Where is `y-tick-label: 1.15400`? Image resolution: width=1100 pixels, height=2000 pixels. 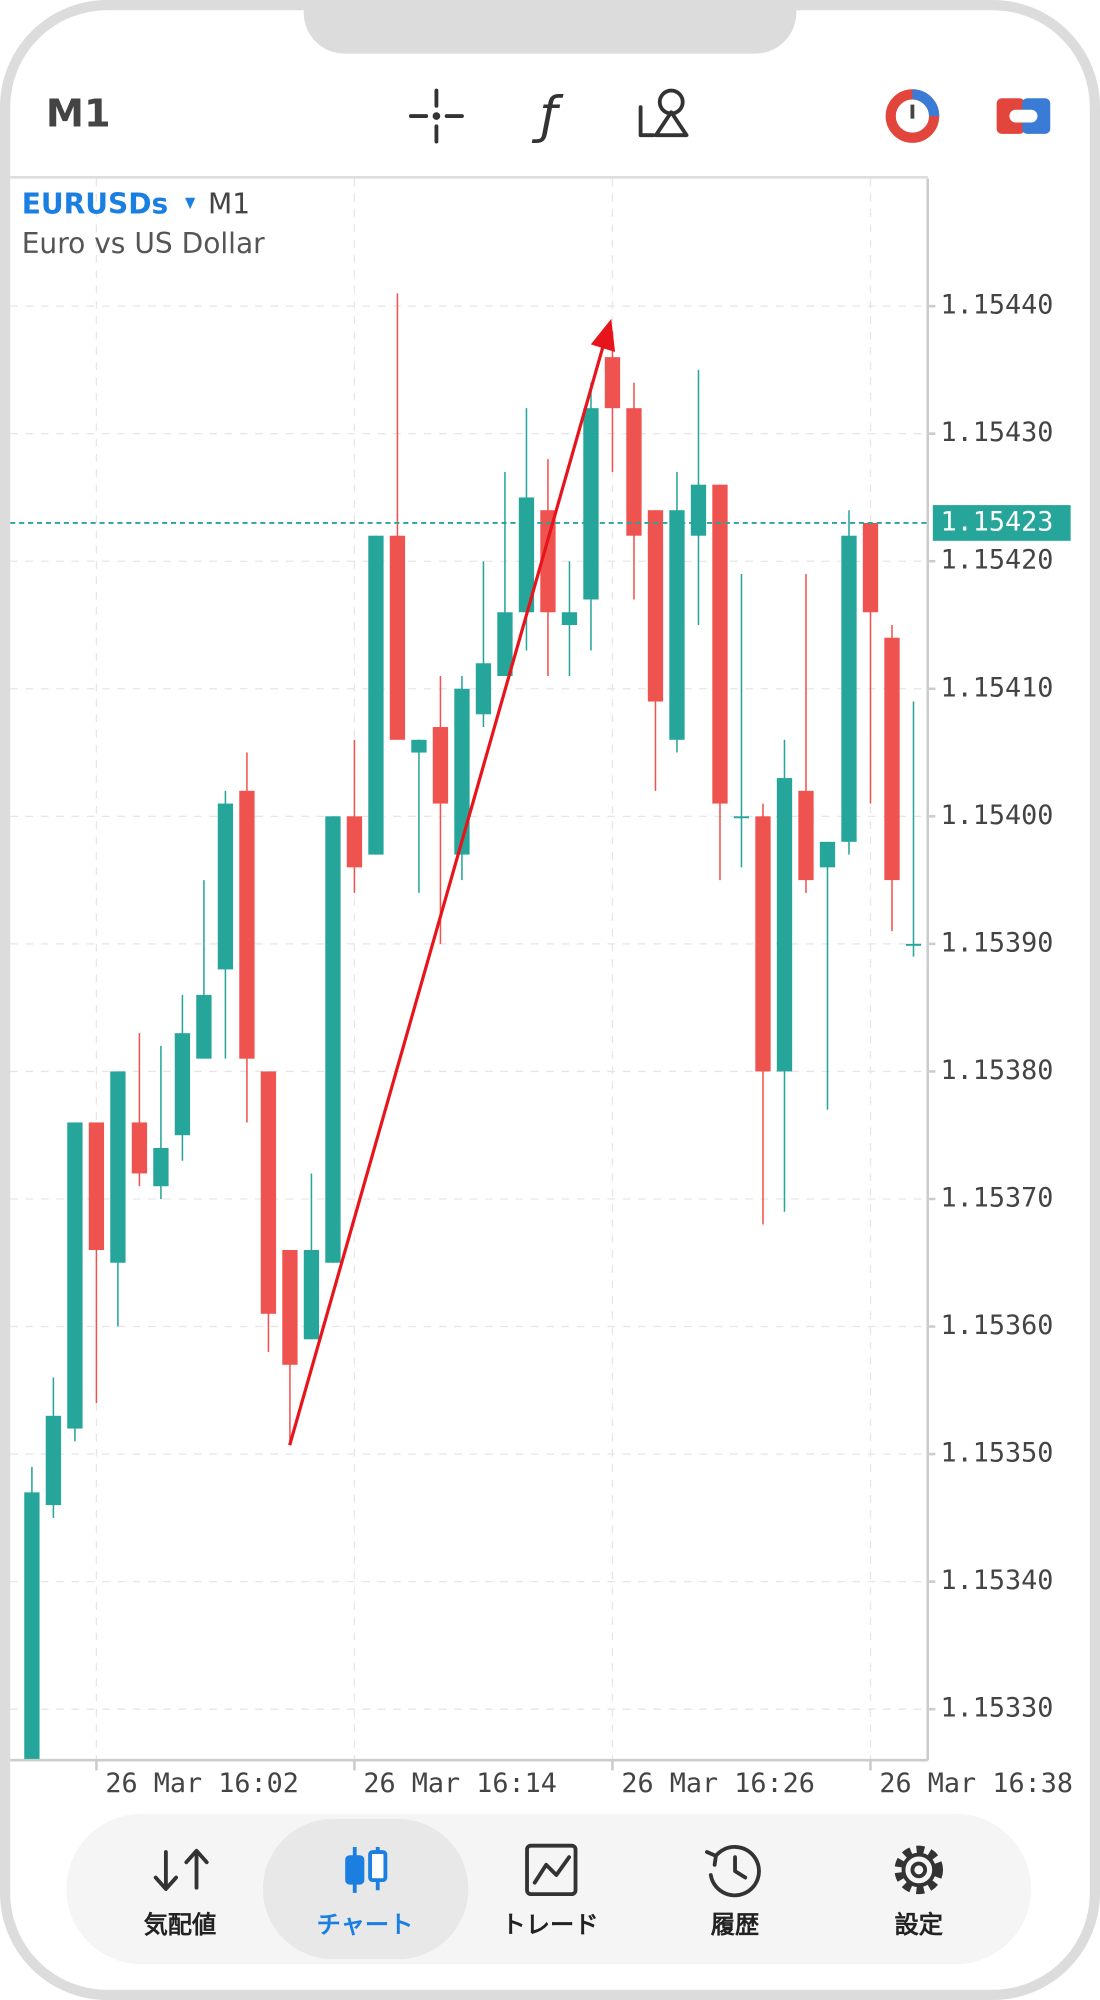
y-tick-label: 1.15400 is located at coordinates (996, 815).